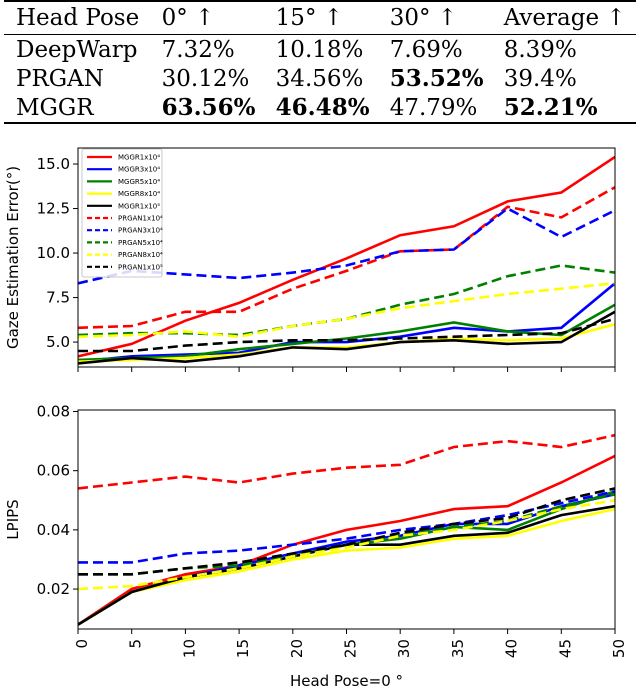 This screenshot has width=640, height=694. I want to click on table-cell: PRGAN, so click(60, 78).